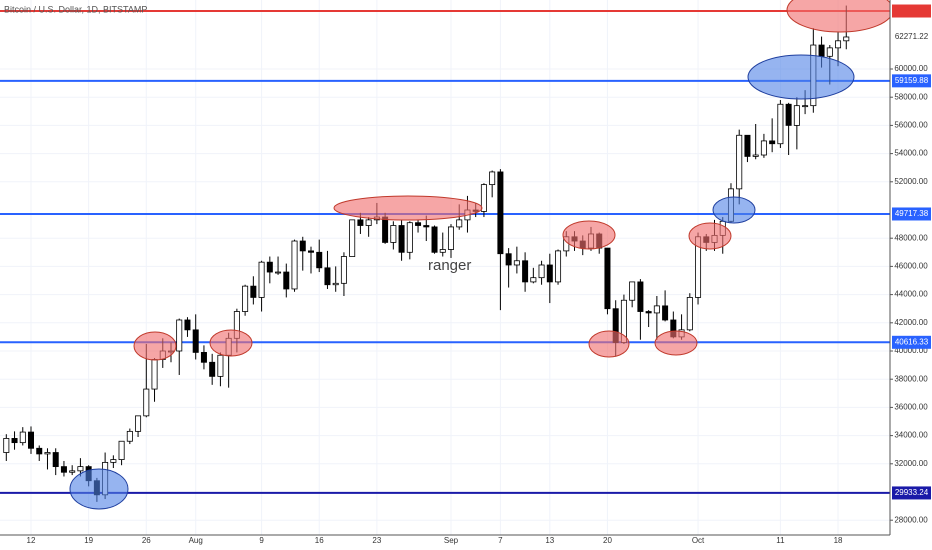 The height and width of the screenshot is (550, 932). I want to click on price-axis, so click(911, 267).